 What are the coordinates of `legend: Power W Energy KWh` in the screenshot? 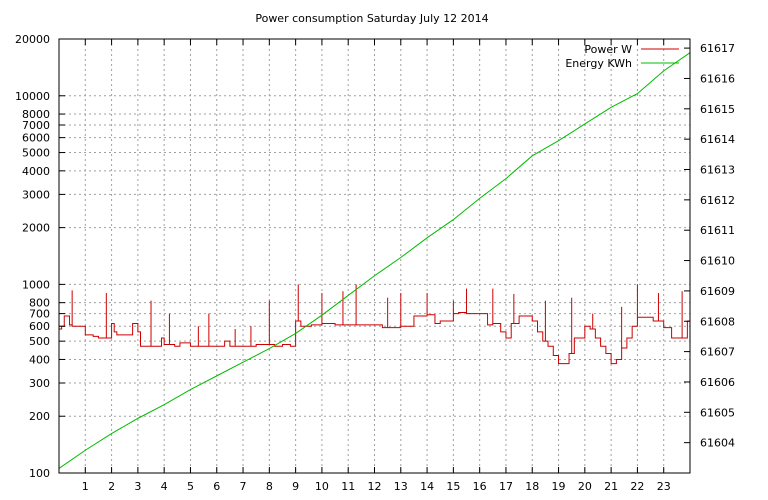 It's located at (622, 56).